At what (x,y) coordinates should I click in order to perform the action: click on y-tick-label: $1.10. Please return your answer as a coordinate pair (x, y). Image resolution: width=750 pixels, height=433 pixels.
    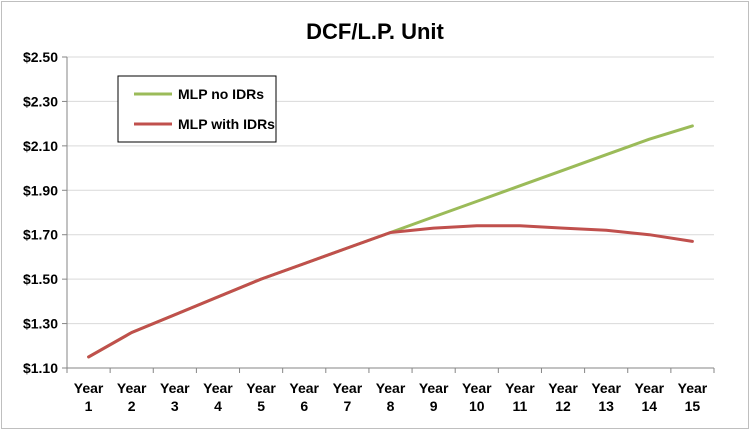
    Looking at the image, I should click on (40, 368).